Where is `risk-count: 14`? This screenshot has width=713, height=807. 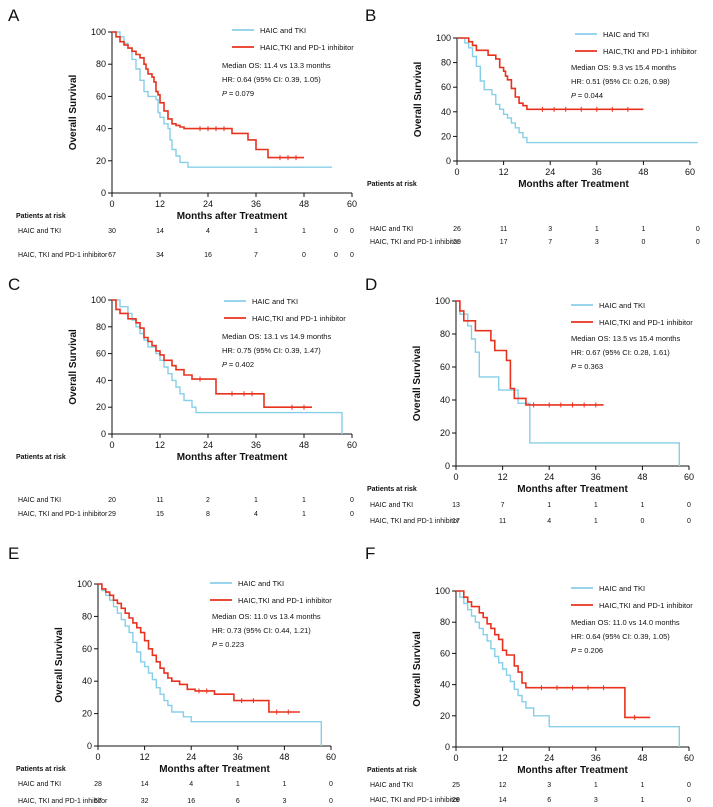
risk-count: 14 is located at coordinates (503, 800).